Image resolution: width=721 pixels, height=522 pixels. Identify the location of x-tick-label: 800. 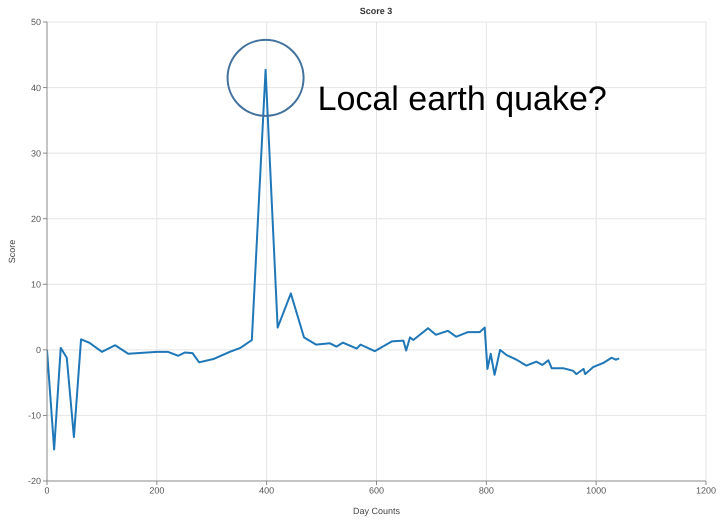
(486, 490).